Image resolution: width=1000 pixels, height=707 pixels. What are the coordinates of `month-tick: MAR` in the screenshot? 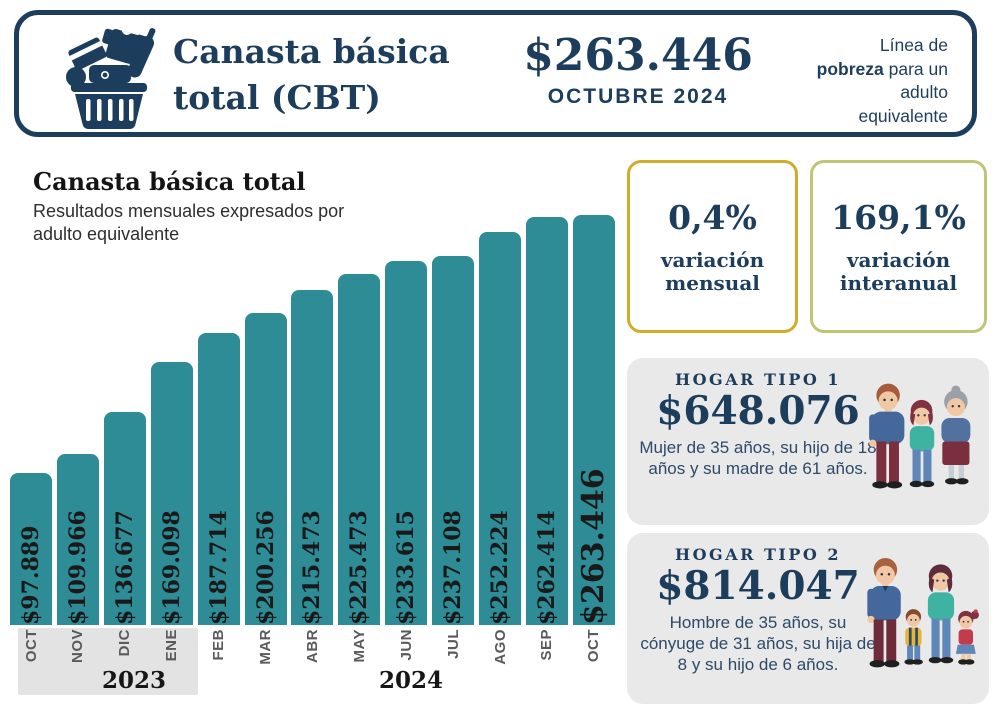 It's located at (266, 649).